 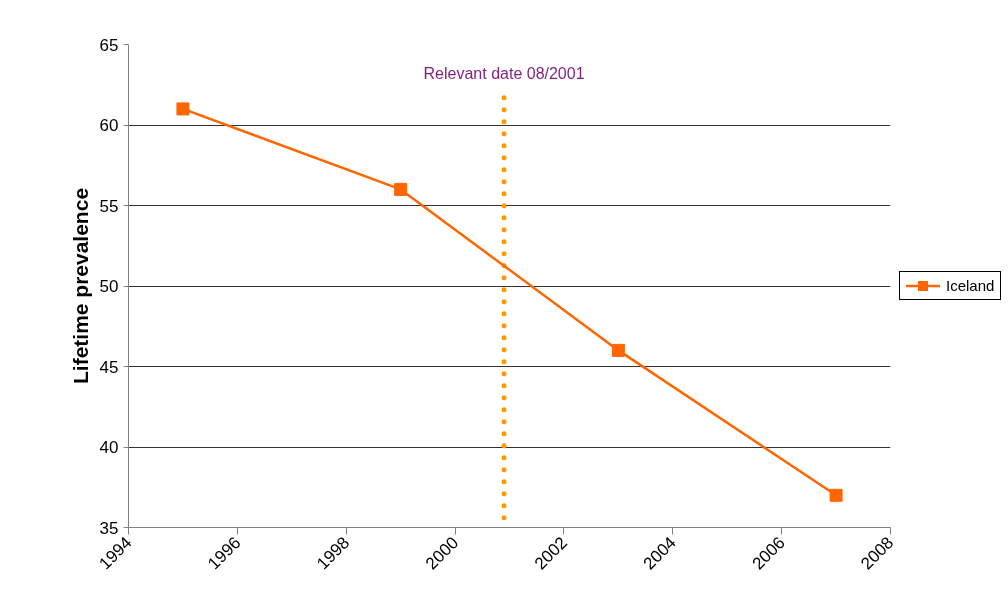 I want to click on y-tick-label: 45, so click(x=109, y=367).